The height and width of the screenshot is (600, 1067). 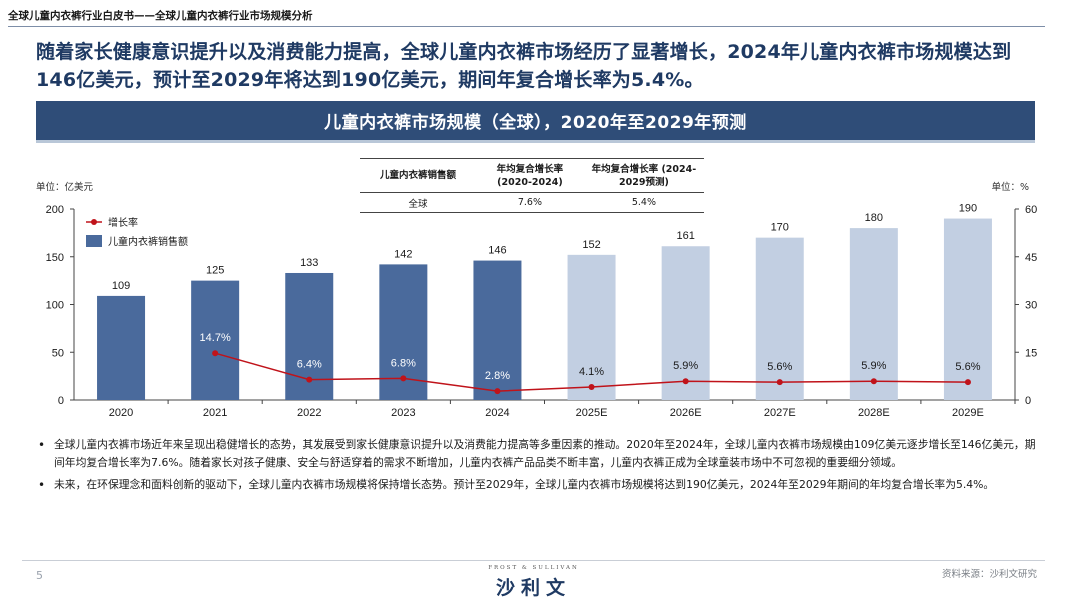 What do you see at coordinates (497, 413) in the screenshot?
I see `category-label: 2024` at bounding box center [497, 413].